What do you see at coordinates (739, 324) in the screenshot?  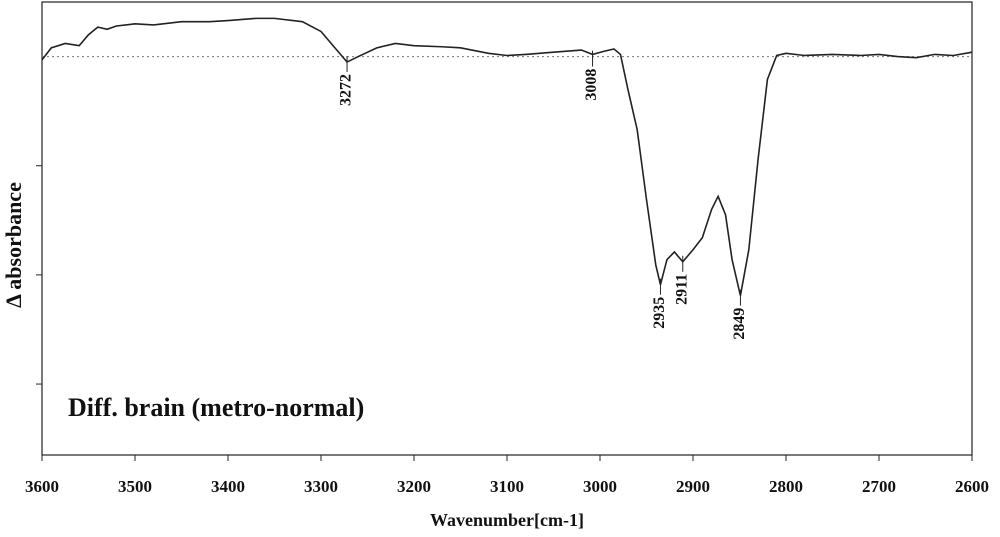 I see `peak-label: 2849` at bounding box center [739, 324].